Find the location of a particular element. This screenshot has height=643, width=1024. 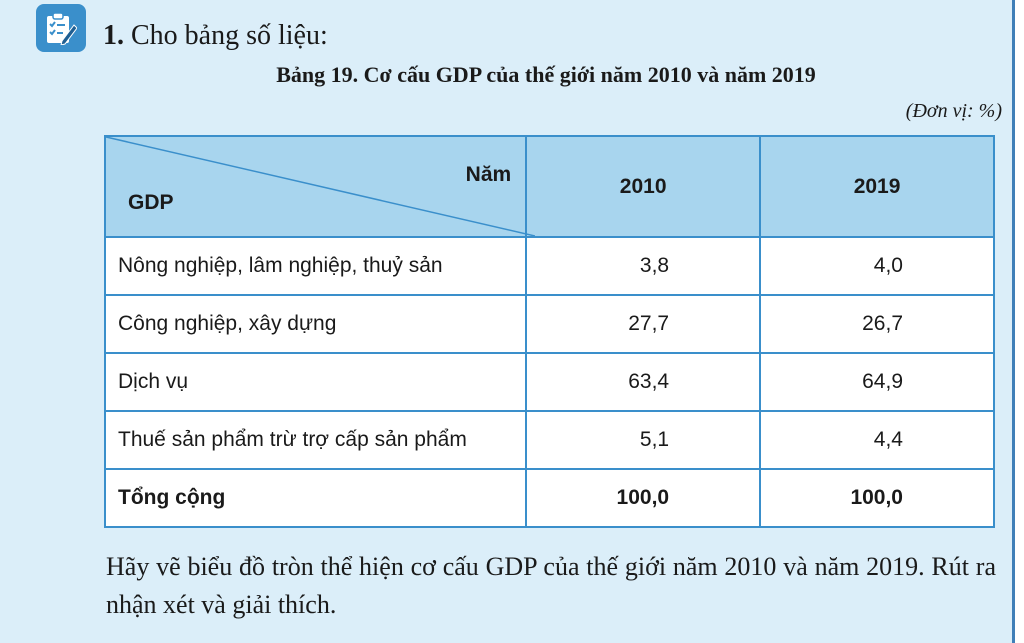

panel-border is located at coordinates (1013, 321).